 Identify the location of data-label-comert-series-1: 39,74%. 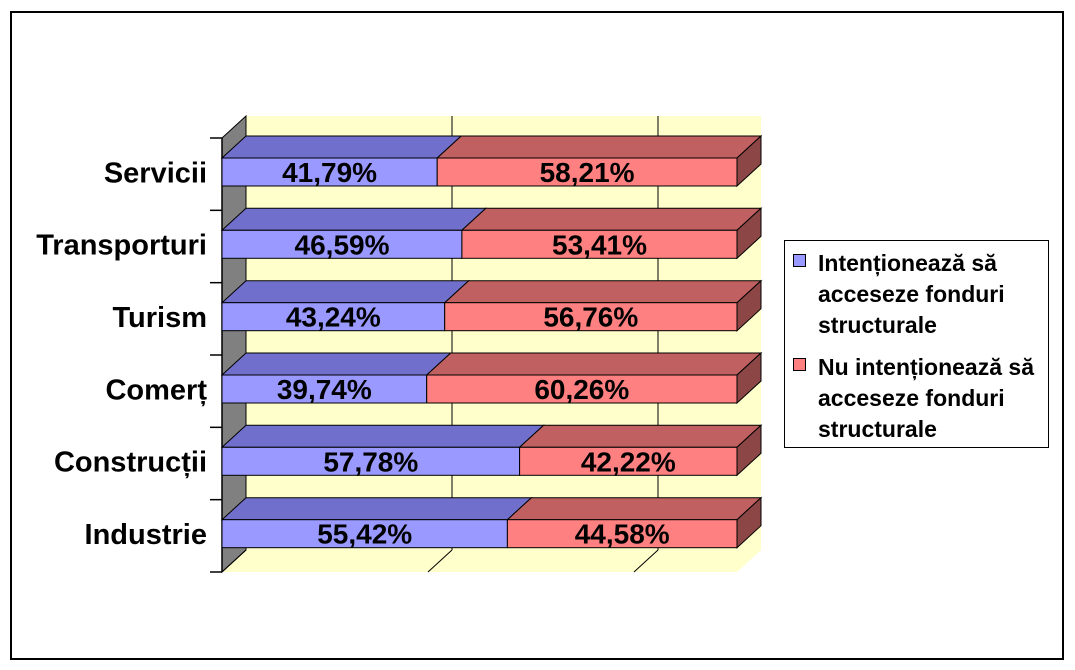
(324, 389).